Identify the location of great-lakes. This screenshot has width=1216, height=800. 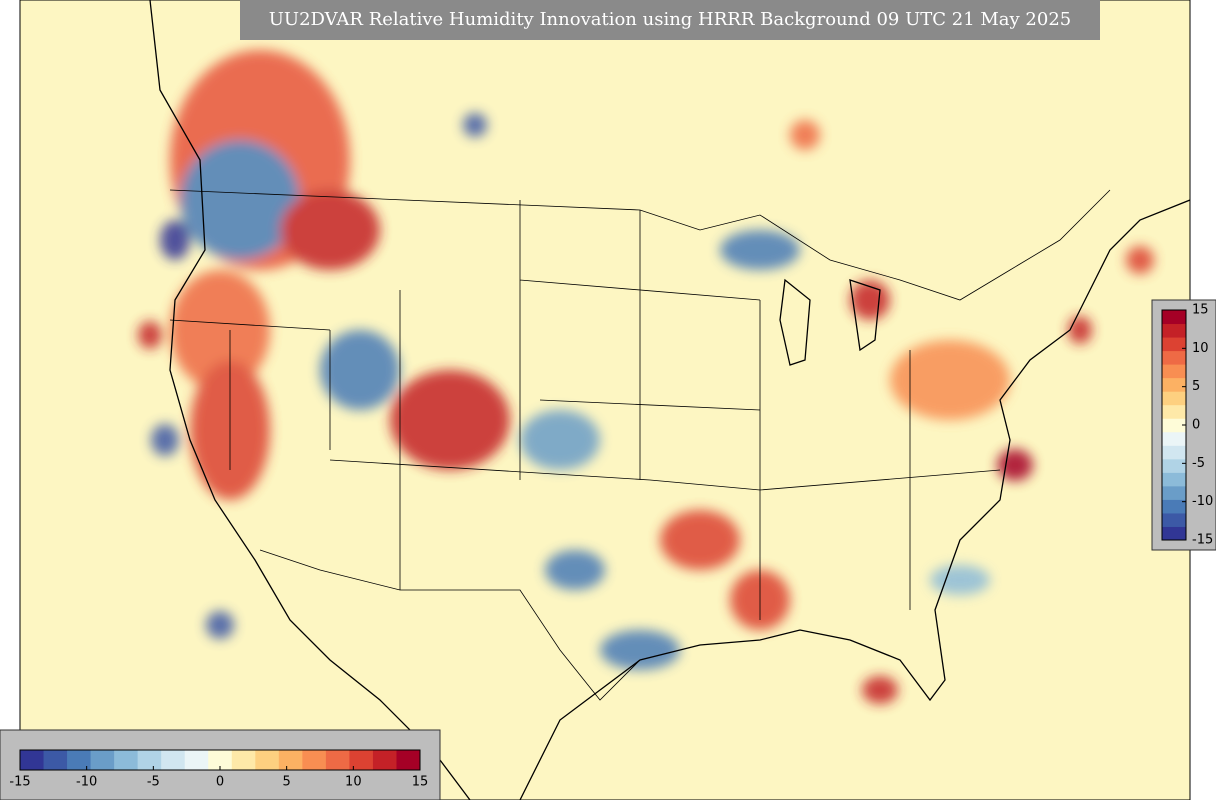
(830, 322).